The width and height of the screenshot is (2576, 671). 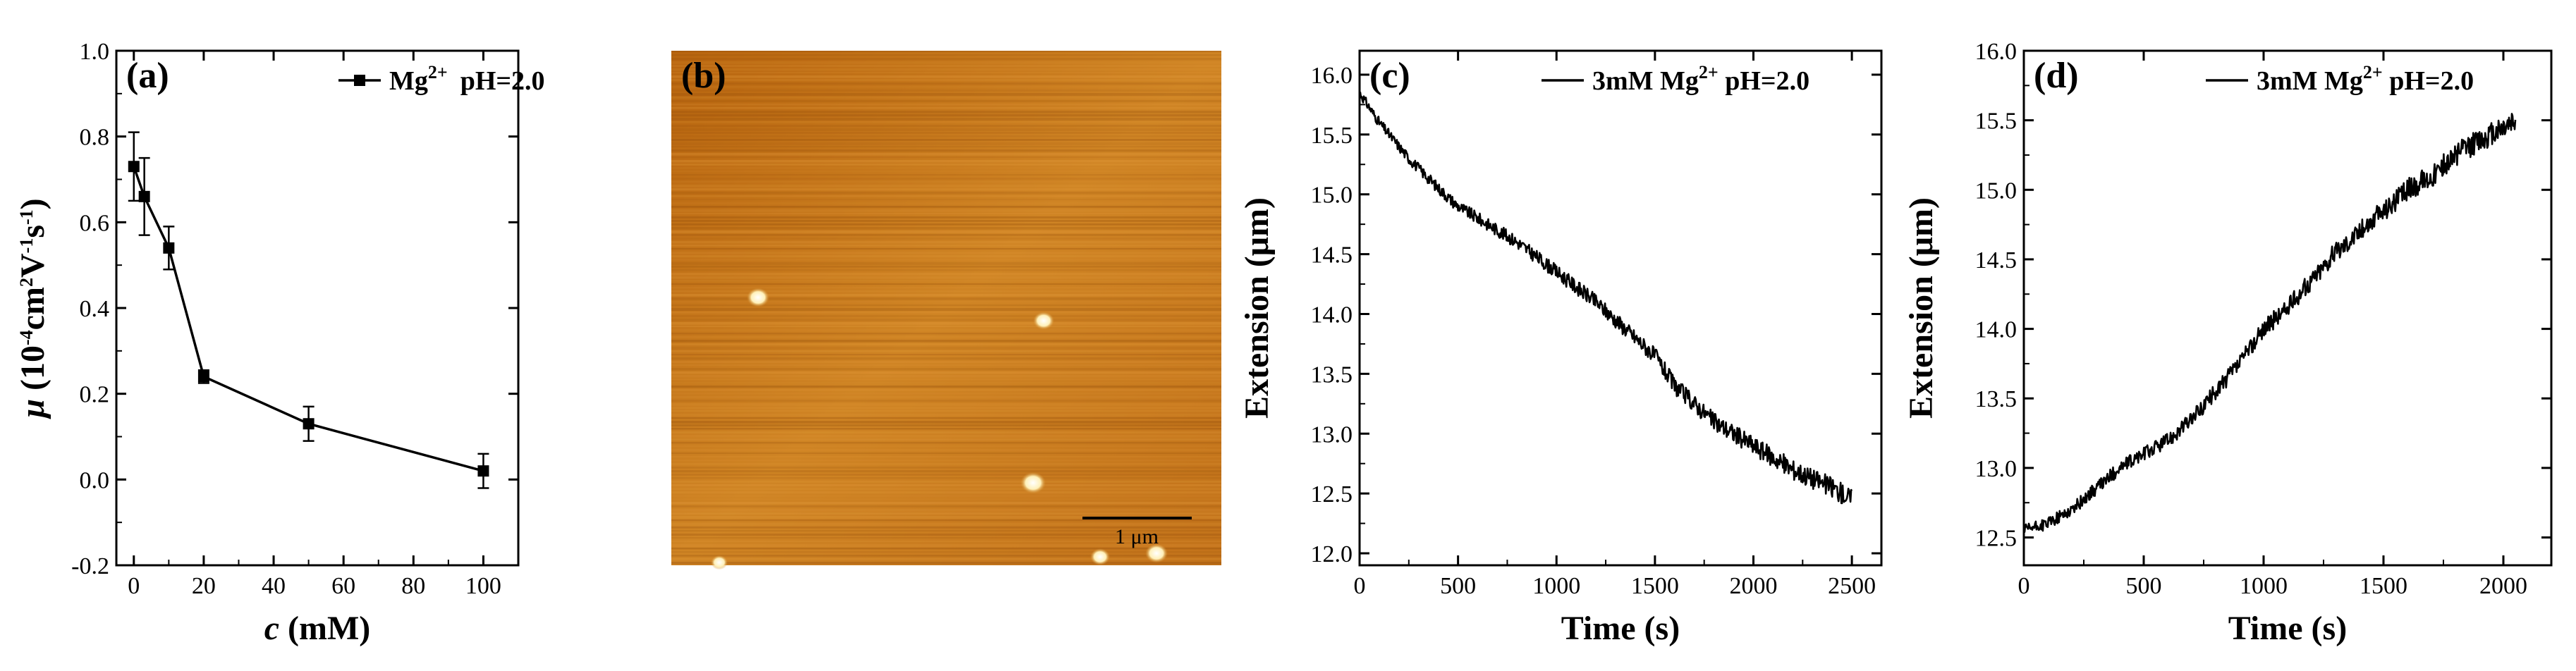 What do you see at coordinates (1137, 536) in the screenshot?
I see `scale-bar-label: 1 μm` at bounding box center [1137, 536].